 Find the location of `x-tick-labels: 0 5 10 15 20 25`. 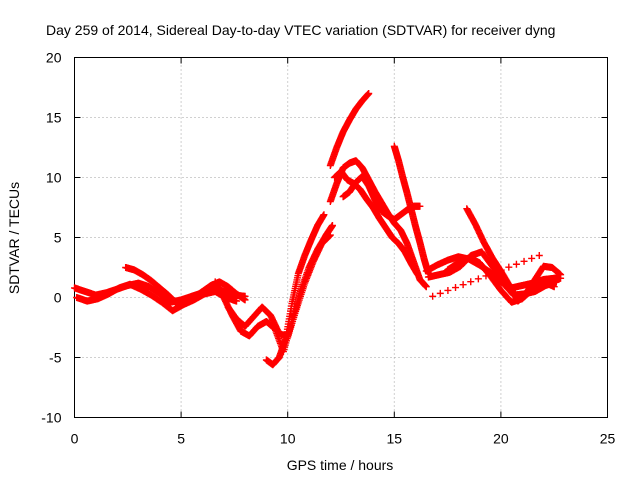

x-tick-labels: 0 5 10 15 20 25 is located at coordinates (343, 439).